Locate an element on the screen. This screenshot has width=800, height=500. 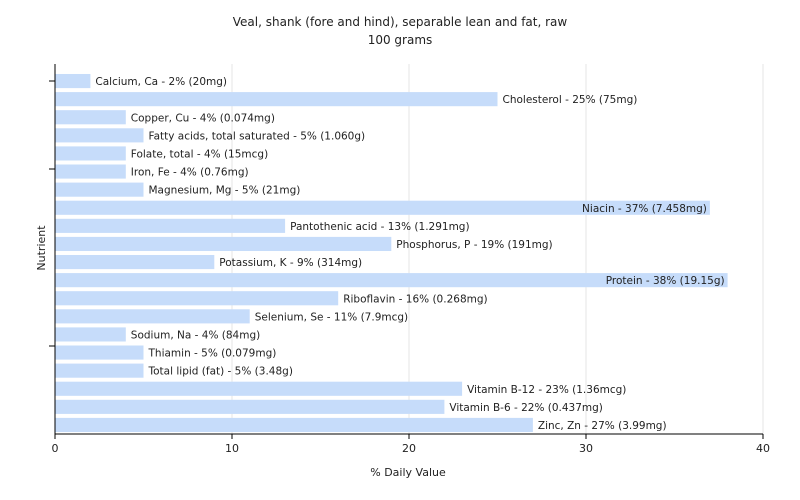
y-axis-title: Nutrient is located at coordinates (41, 248).